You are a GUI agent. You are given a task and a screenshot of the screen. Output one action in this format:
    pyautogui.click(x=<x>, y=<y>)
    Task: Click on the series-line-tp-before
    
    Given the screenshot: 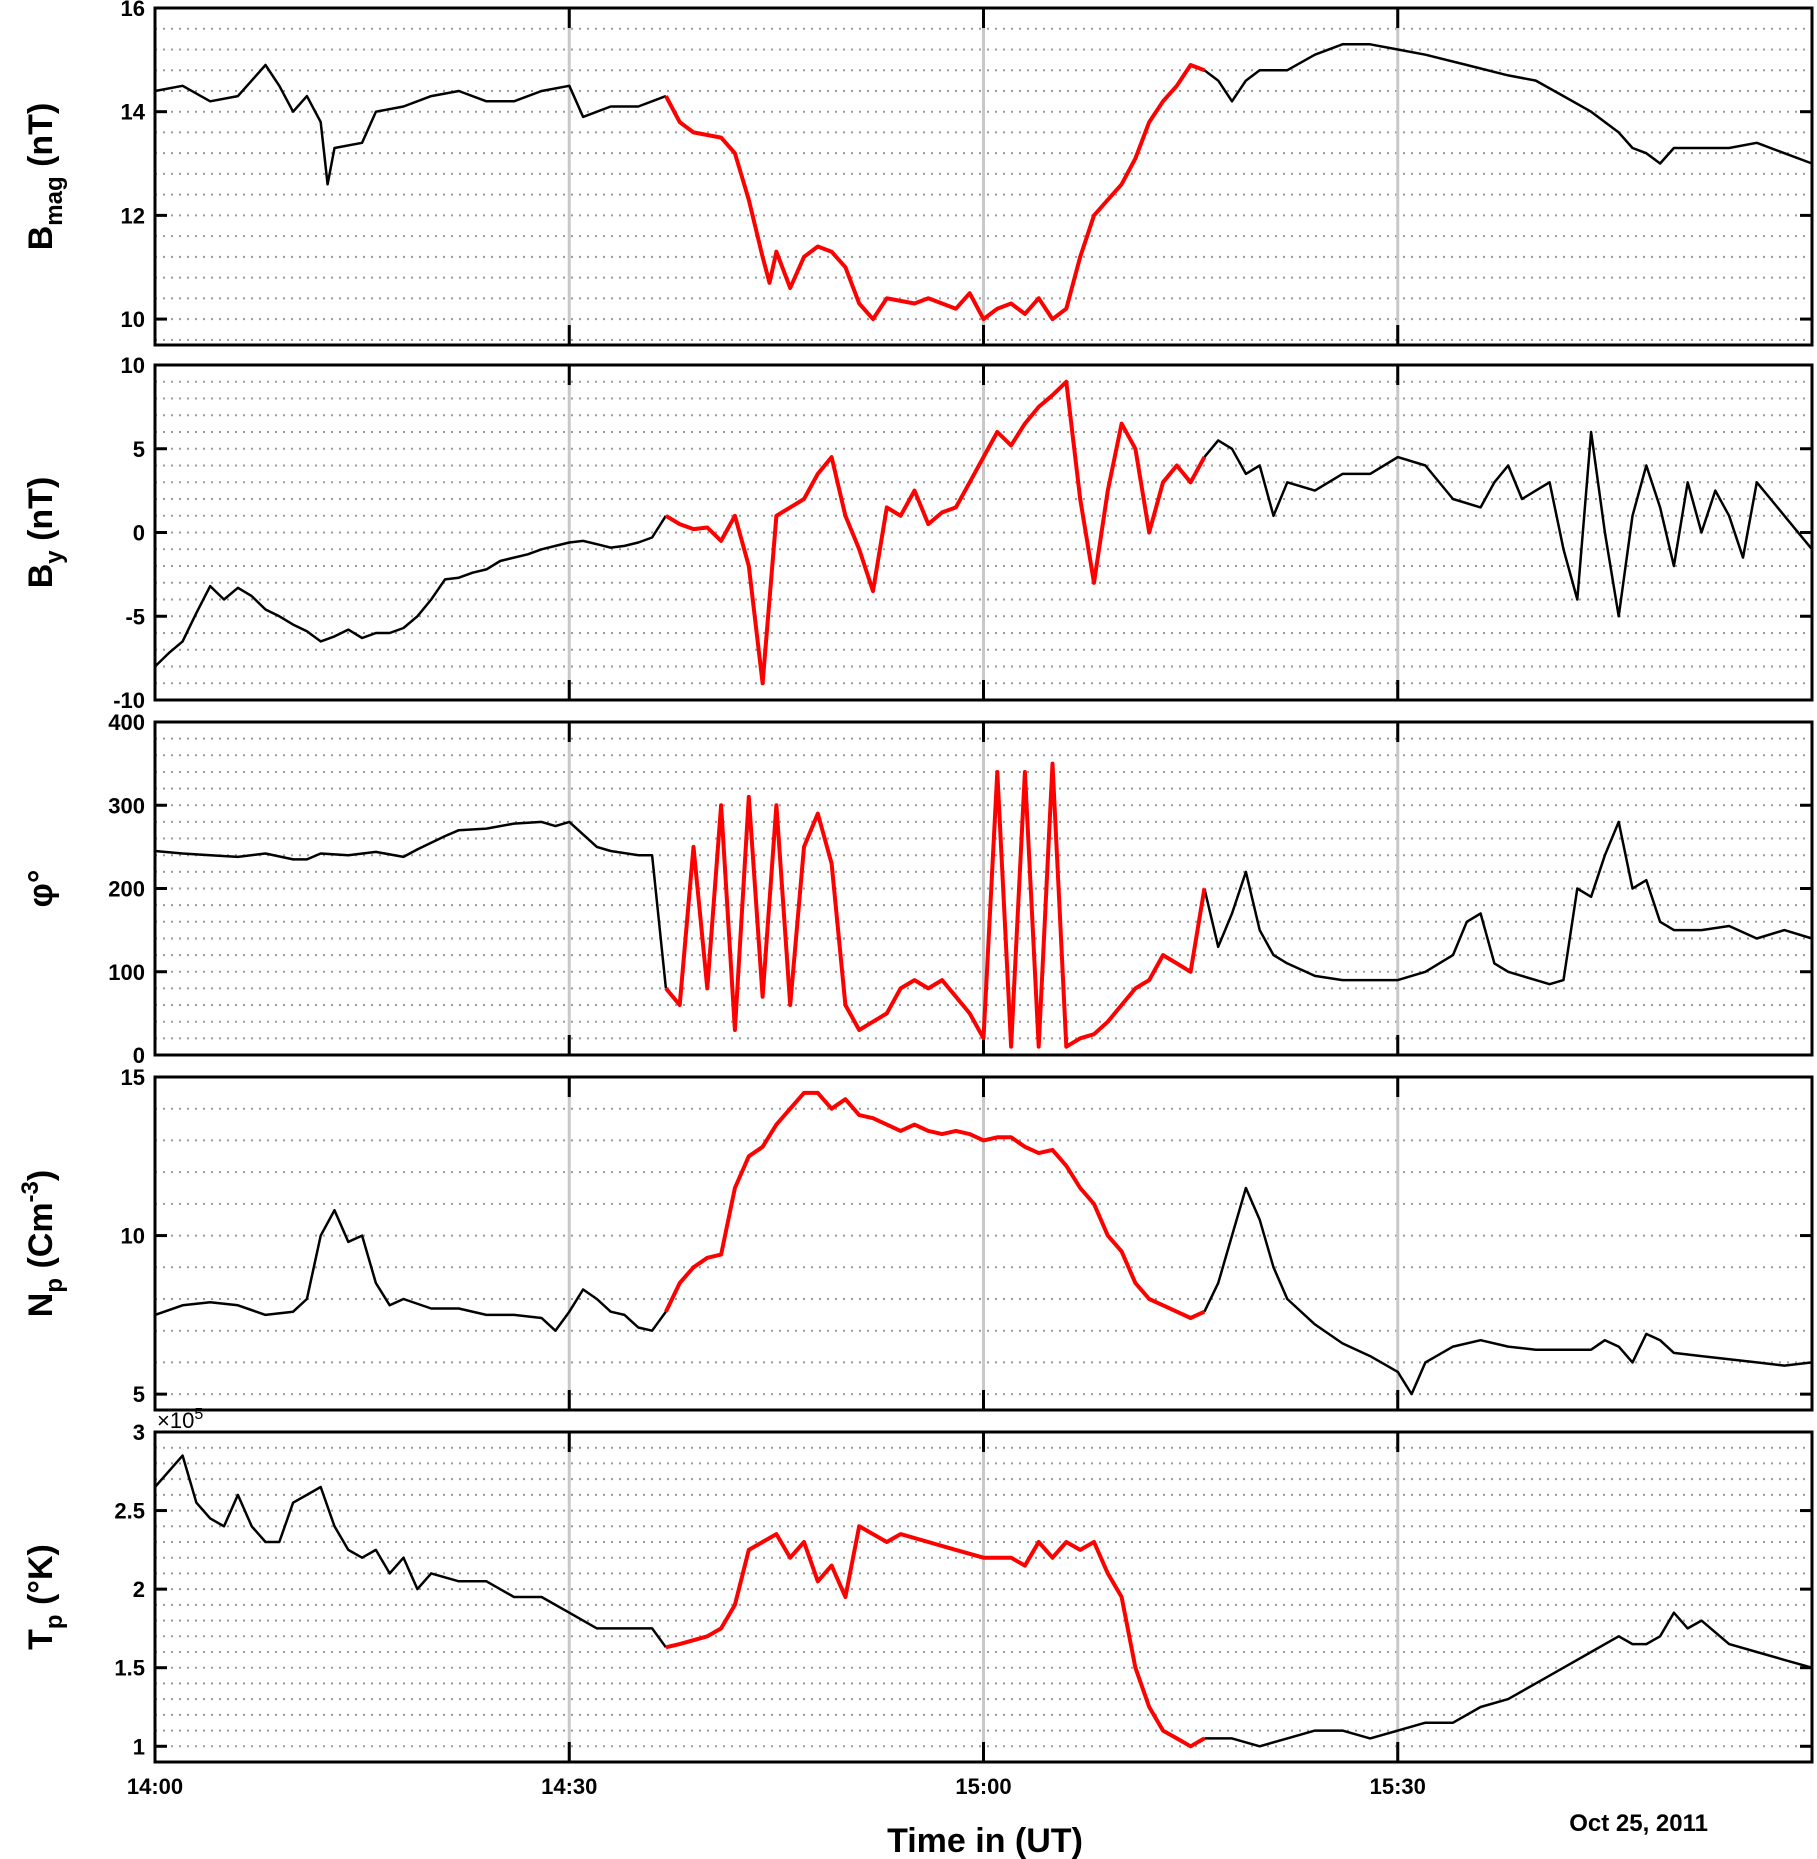 What is the action you would take?
    pyautogui.click(x=410, y=1551)
    